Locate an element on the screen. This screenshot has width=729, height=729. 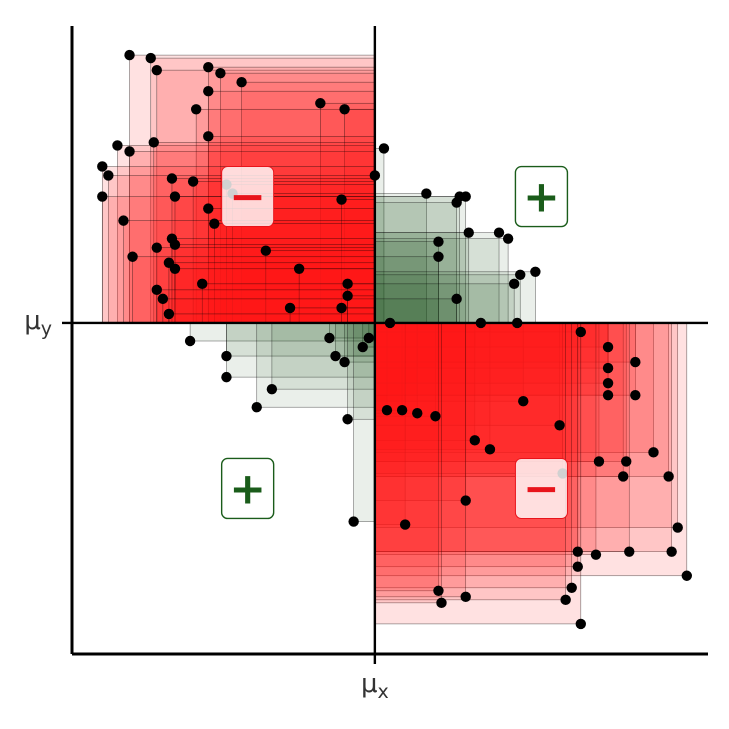
badge-upper-right: + is located at coordinates (541, 196).